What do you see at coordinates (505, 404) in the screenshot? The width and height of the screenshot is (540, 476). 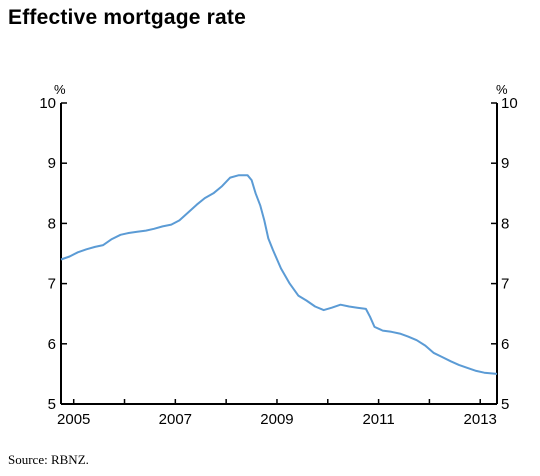 I see `y-tick-label-right: 5` at bounding box center [505, 404].